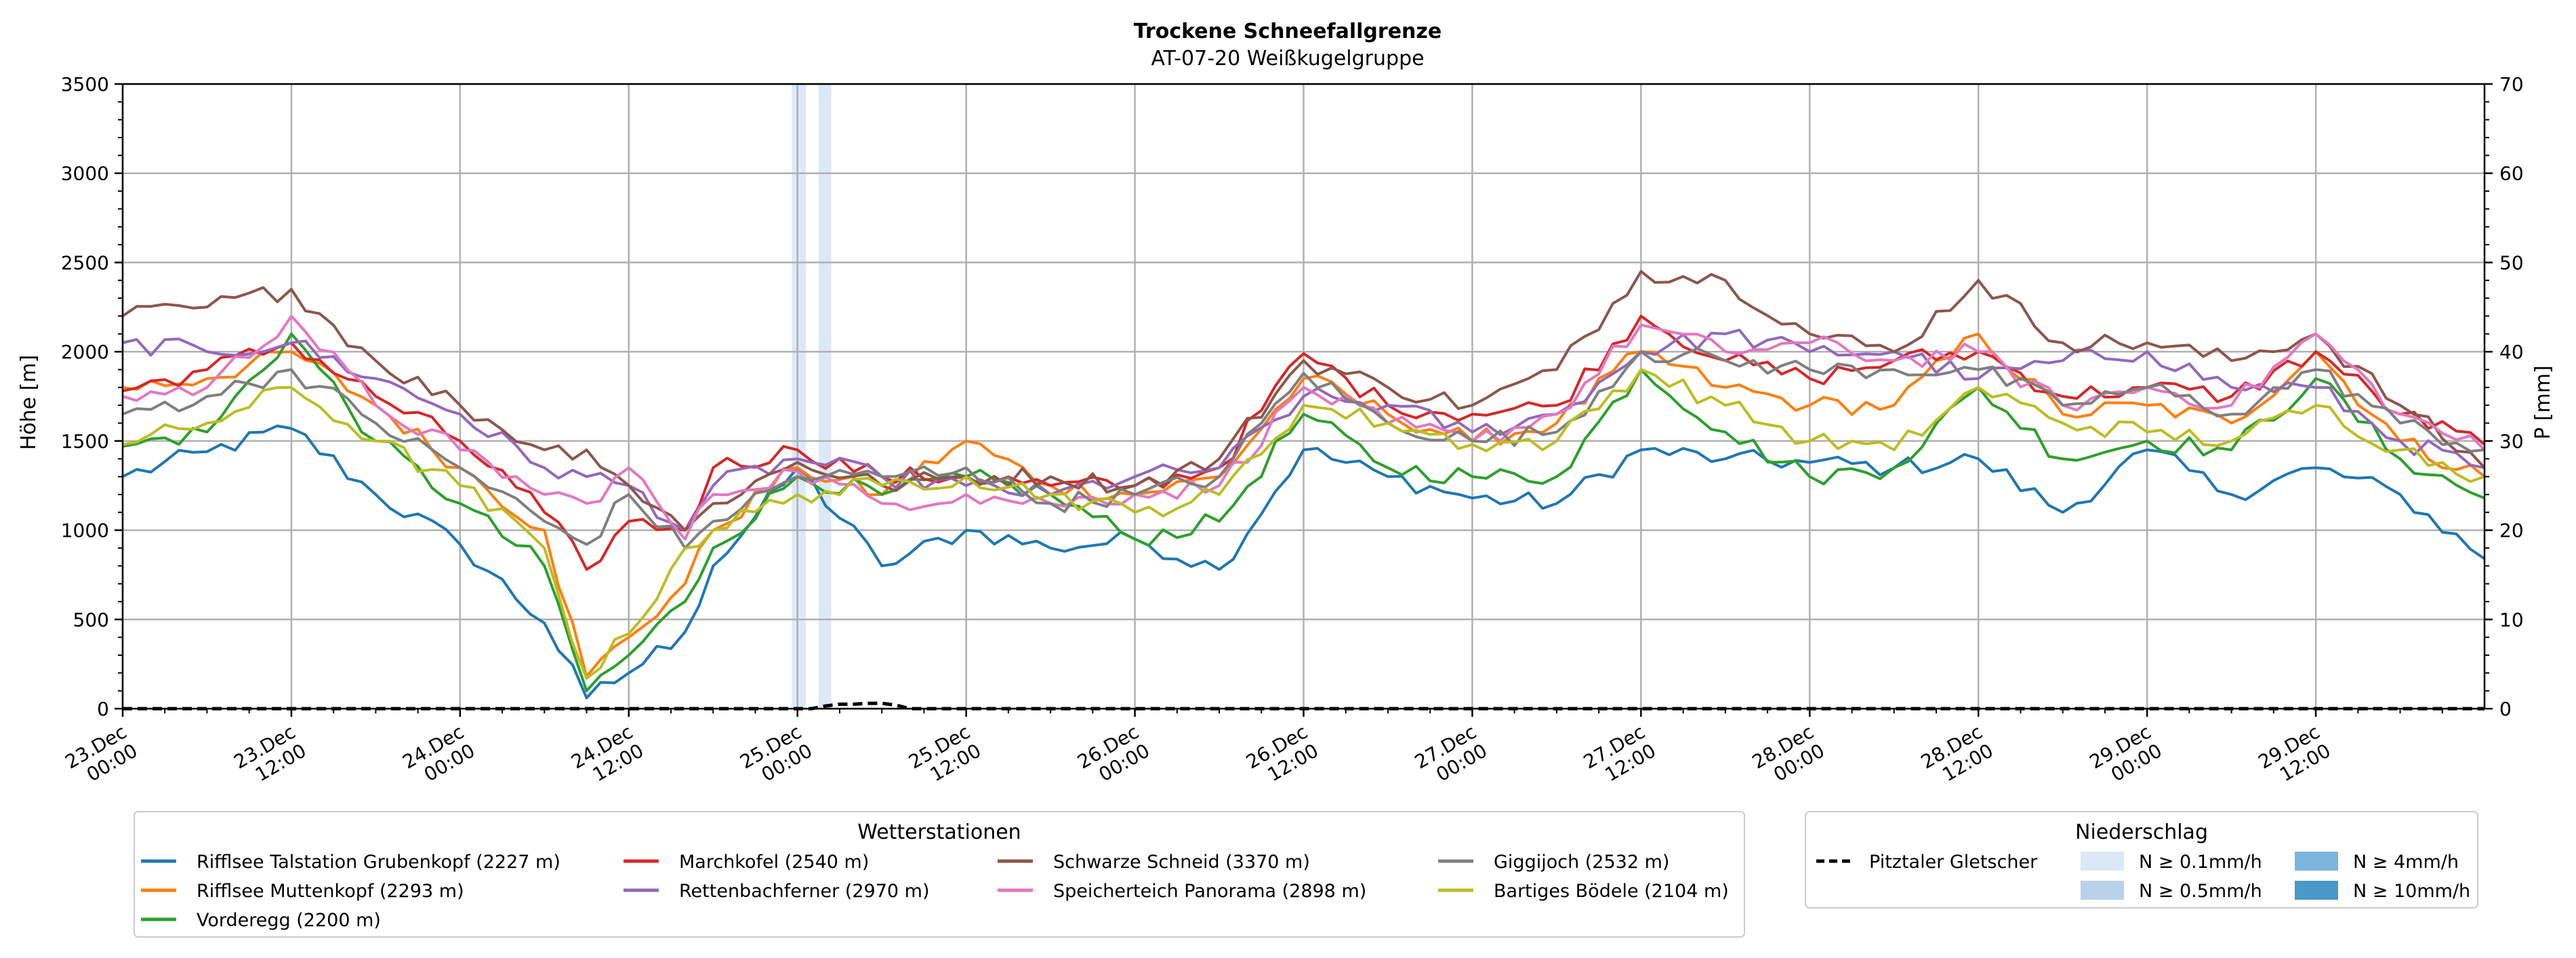 The width and height of the screenshot is (2576, 958). What do you see at coordinates (2511, 619) in the screenshot?
I see `y2-tick-label: 10` at bounding box center [2511, 619].